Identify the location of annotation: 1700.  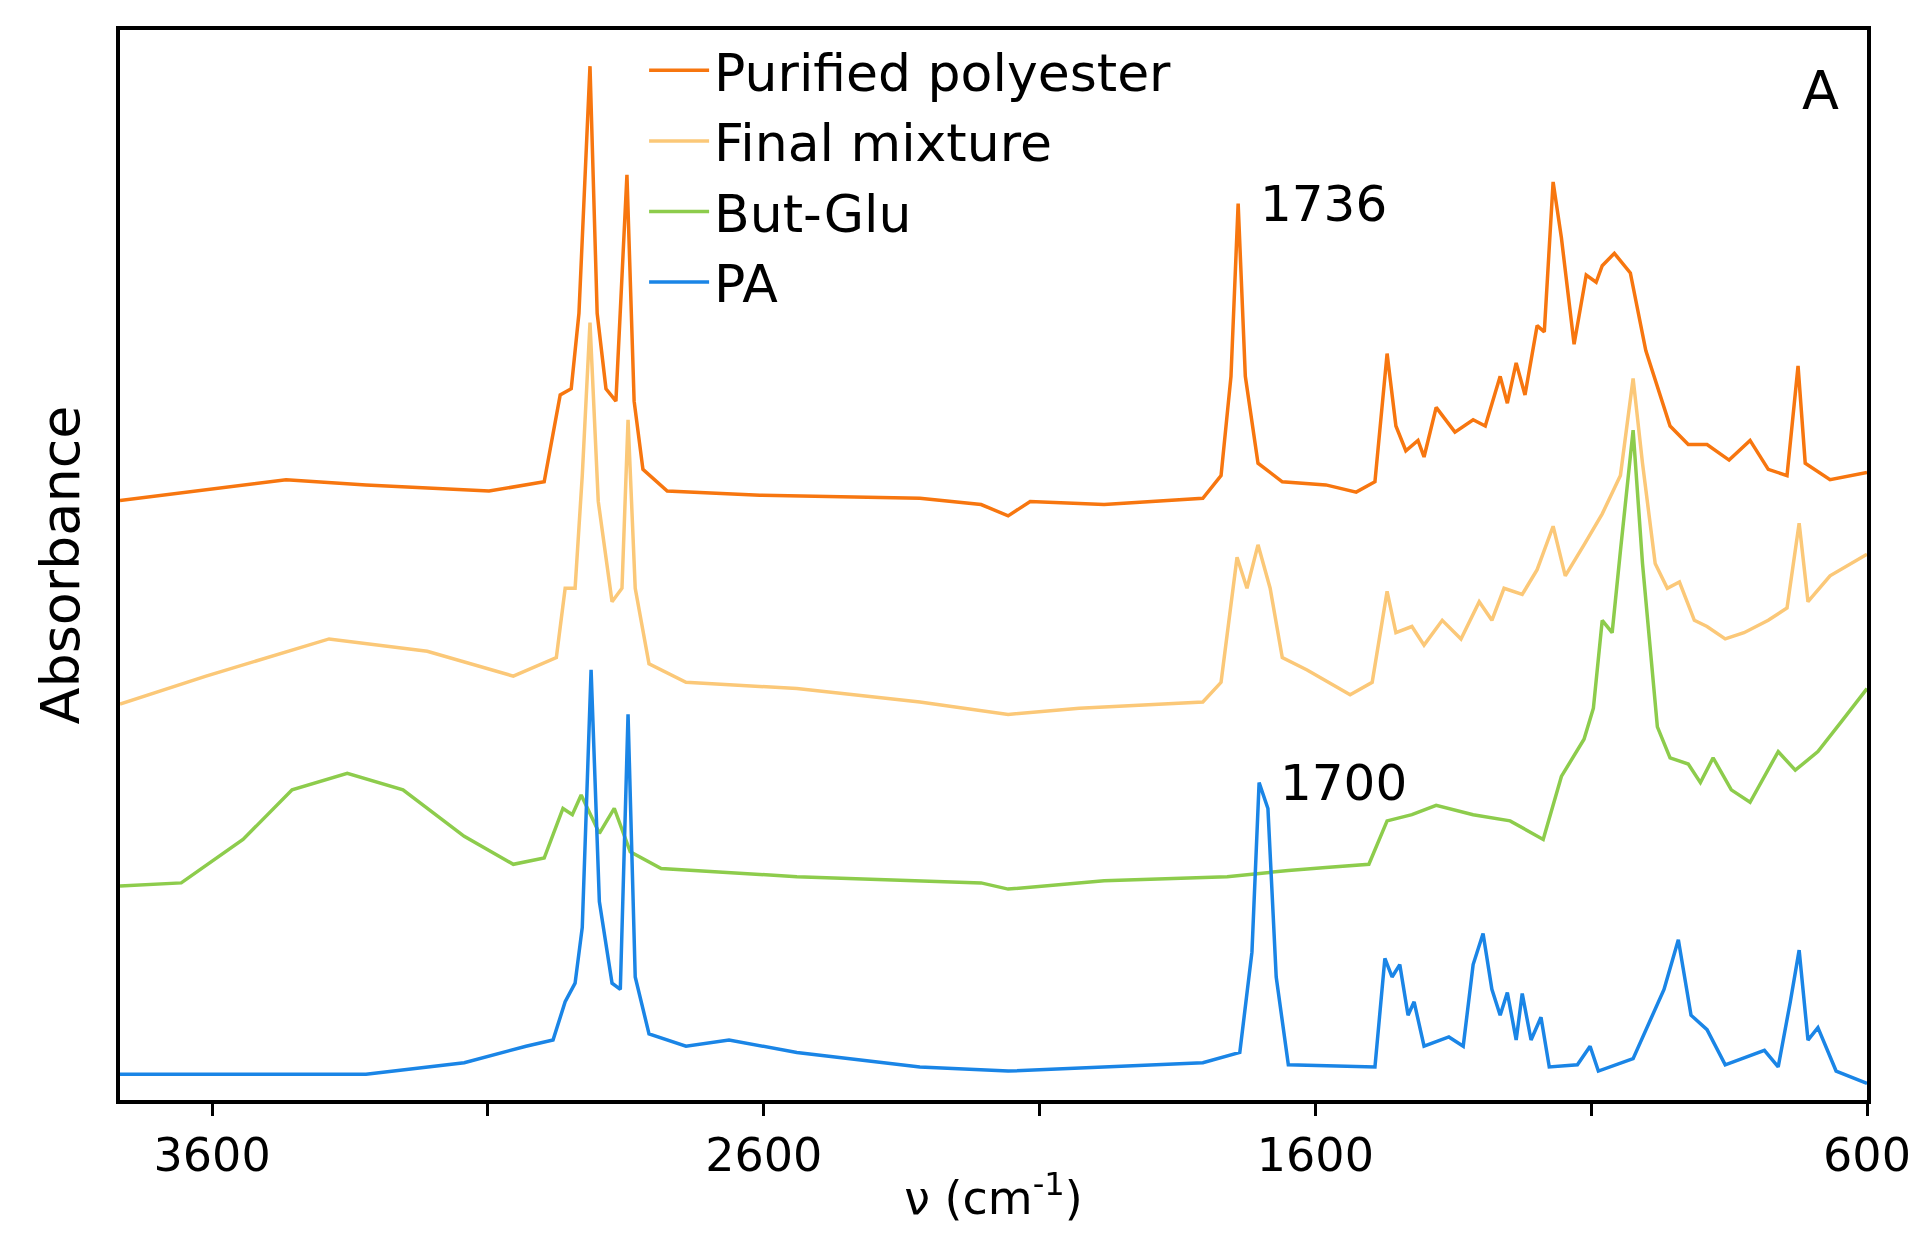
(1344, 783).